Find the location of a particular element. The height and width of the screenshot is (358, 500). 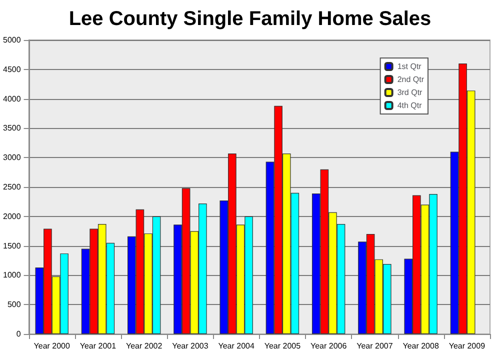

x-tick-label: Year 2000 is located at coordinates (52, 346).